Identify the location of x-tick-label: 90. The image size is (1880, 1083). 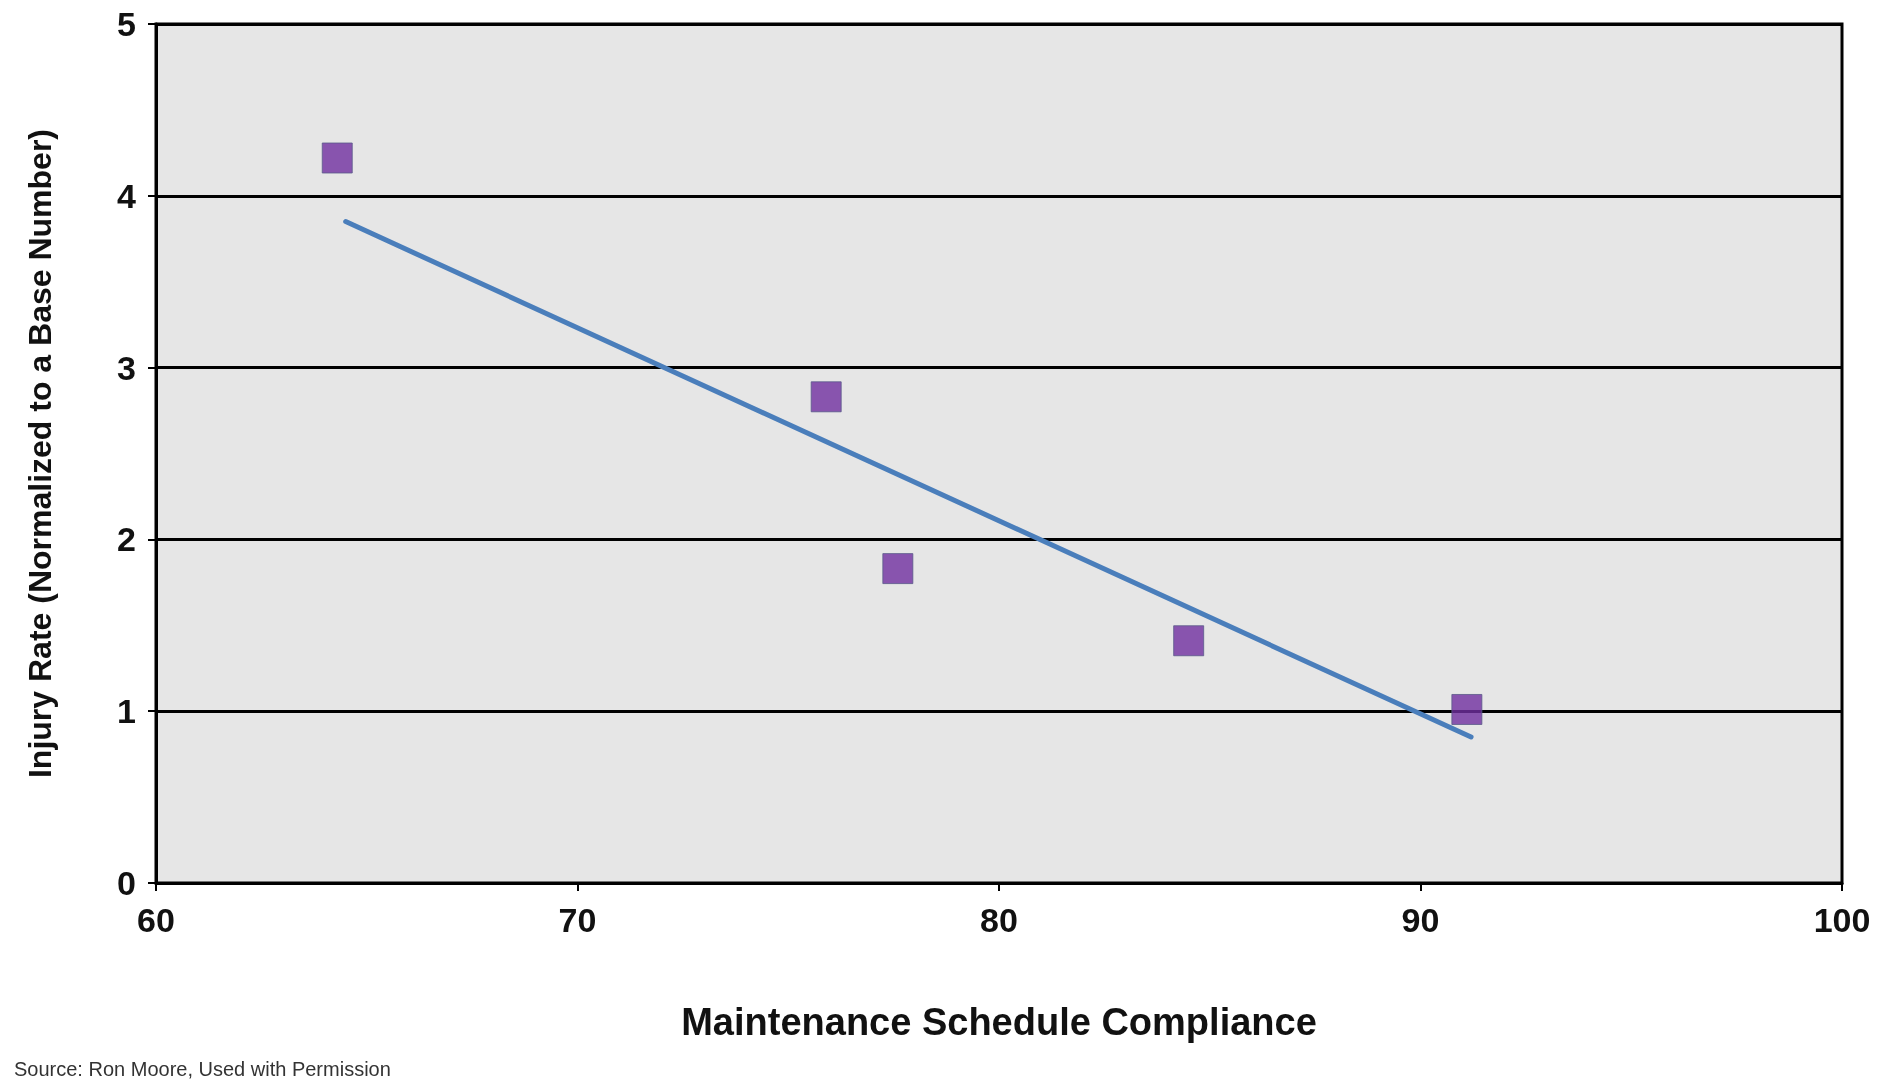
(1420, 920).